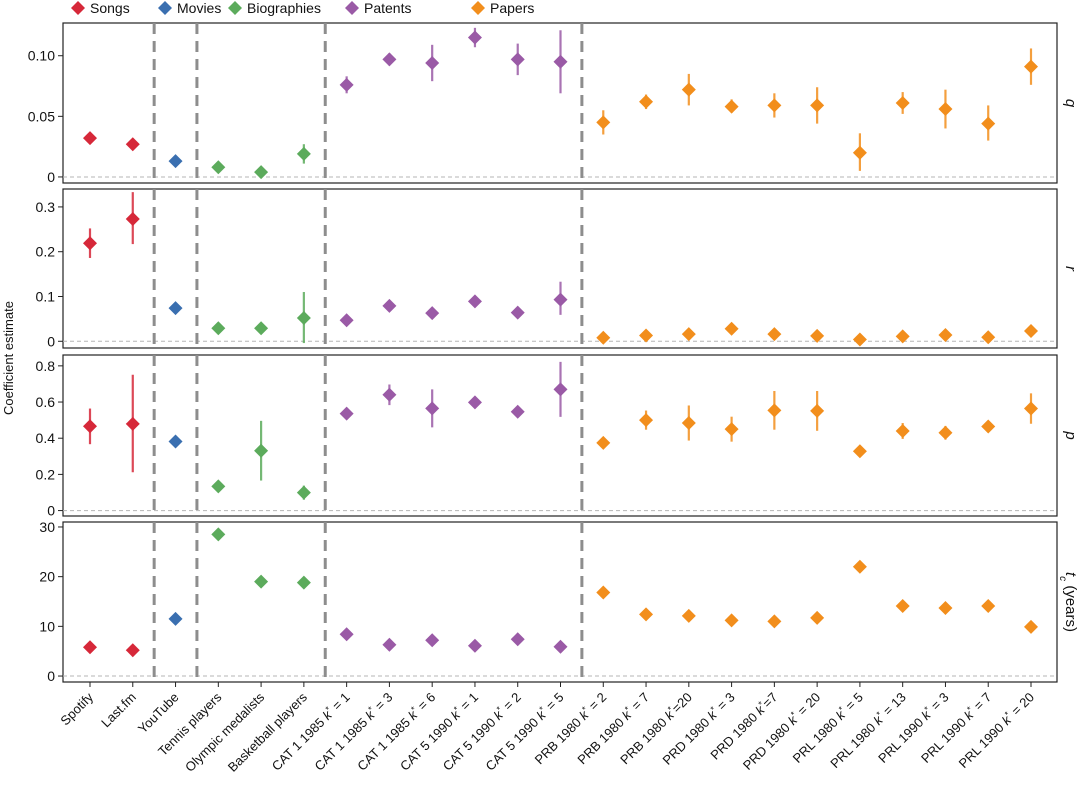  What do you see at coordinates (46, 402) in the screenshot?
I see `y-tick-label: 0.6` at bounding box center [46, 402].